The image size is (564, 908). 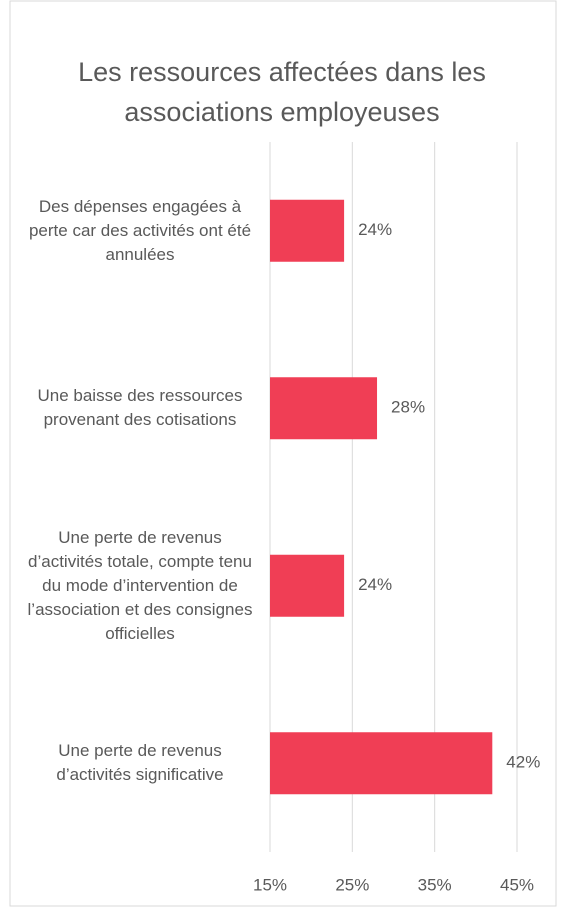 I want to click on x-tick-label: 35%, so click(x=435, y=884).